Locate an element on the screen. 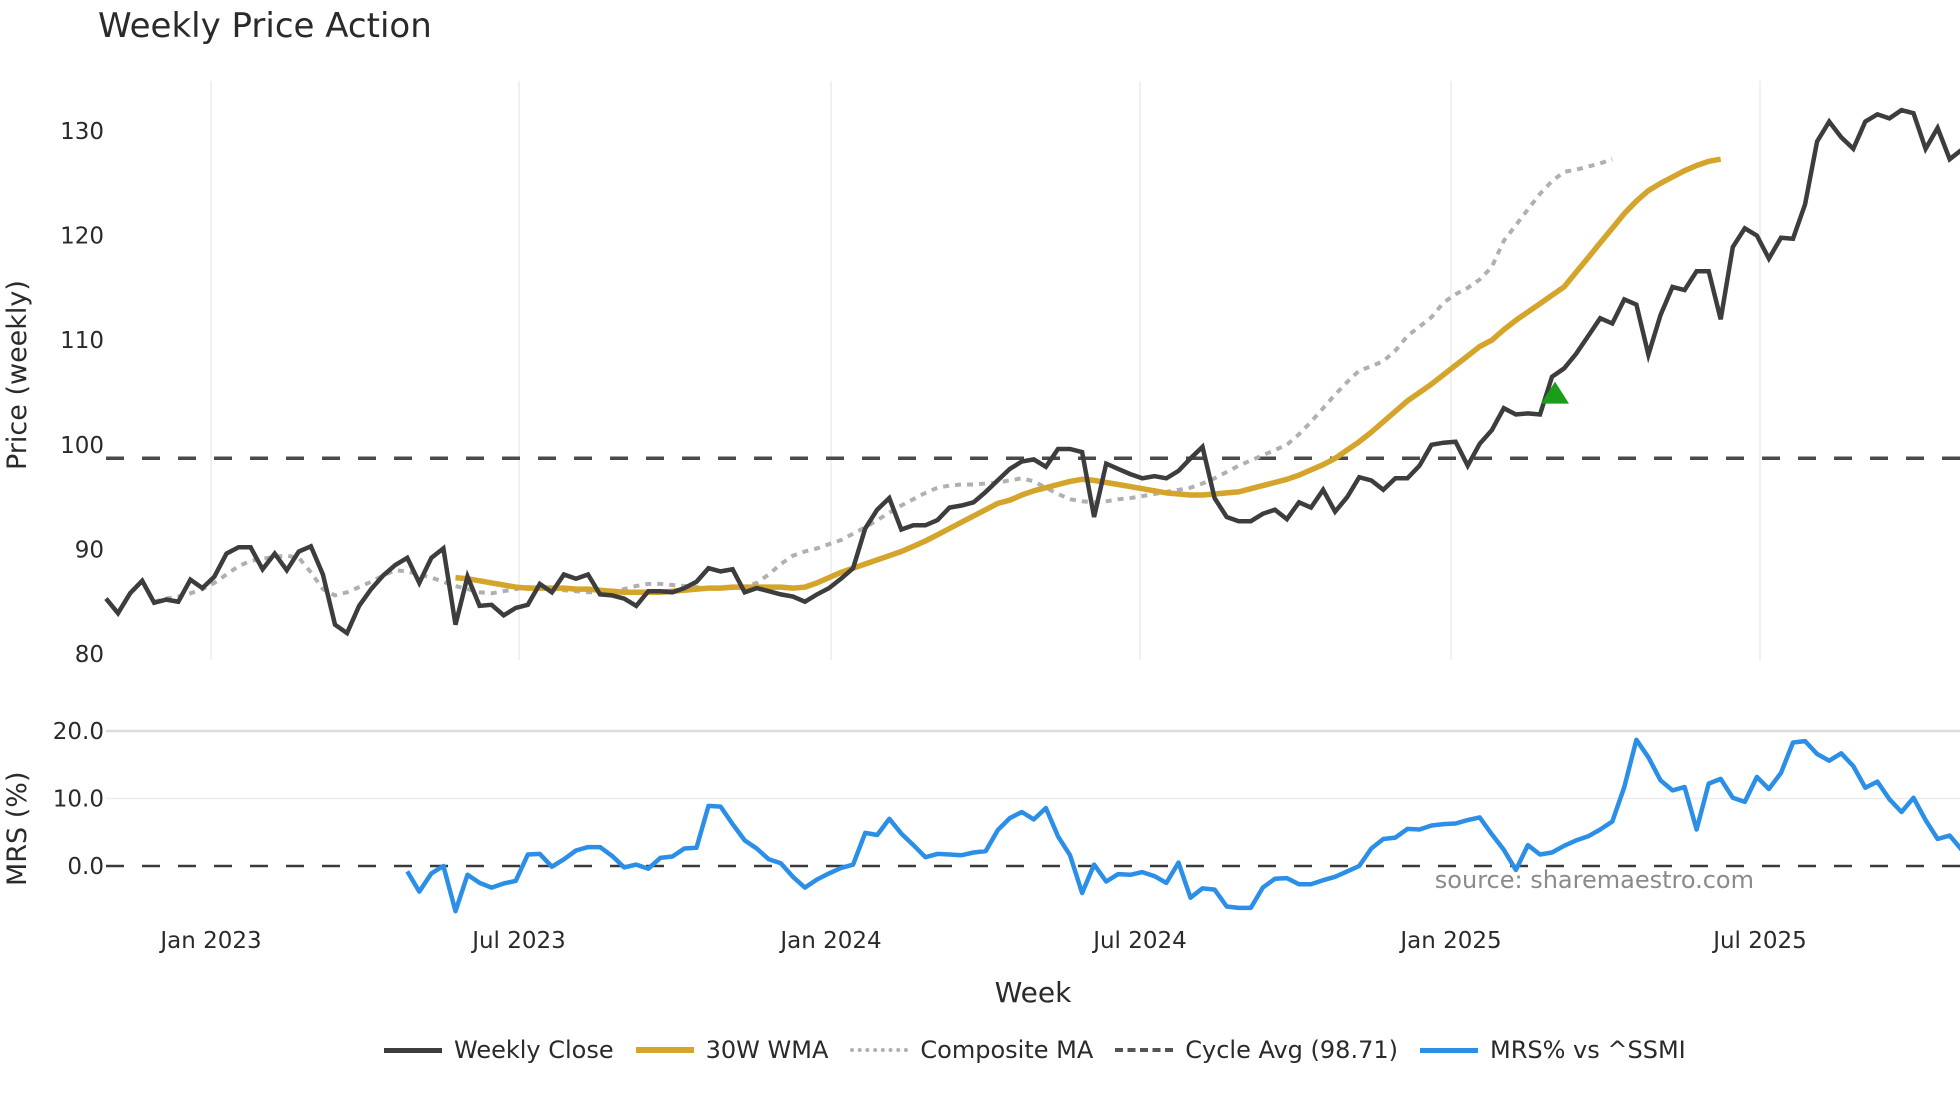 Image resolution: width=1960 pixels, height=1102 pixels. y-tick-label: 100 is located at coordinates (82, 446).